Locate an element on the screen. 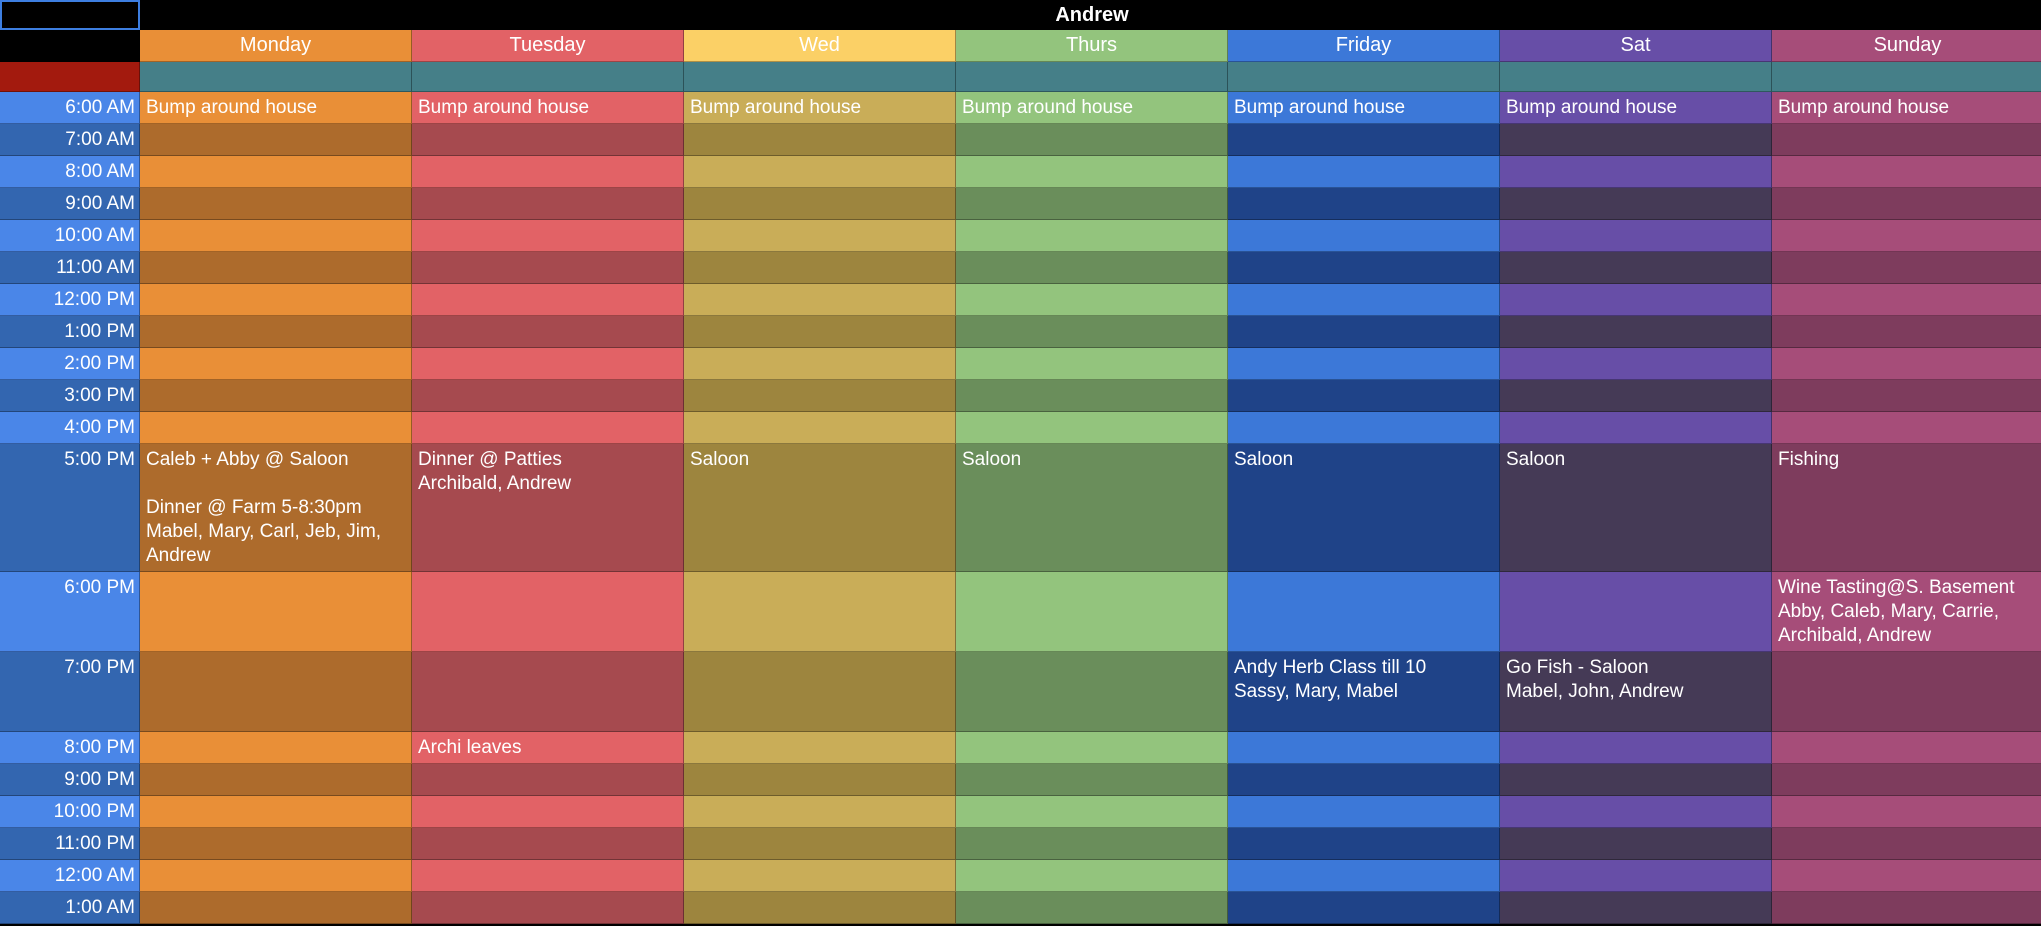  day-header-wed: Wed is located at coordinates (820, 46).